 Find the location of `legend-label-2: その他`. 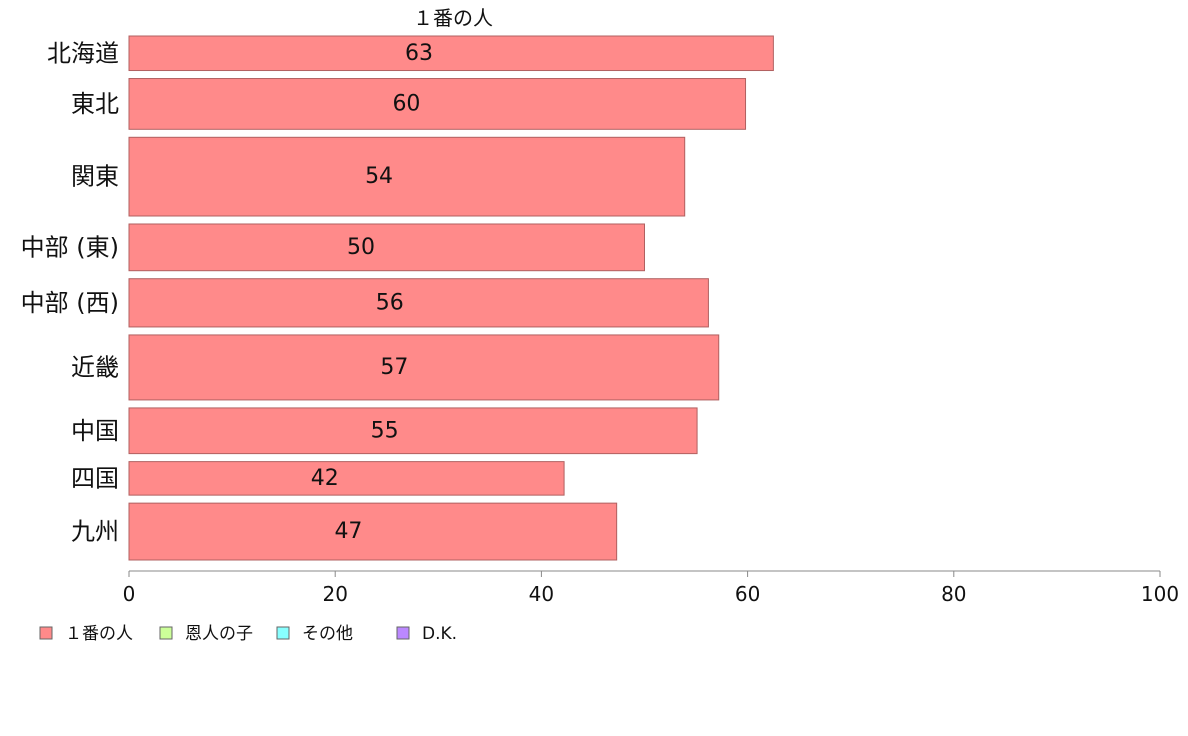

legend-label-2: その他 is located at coordinates (327, 634).